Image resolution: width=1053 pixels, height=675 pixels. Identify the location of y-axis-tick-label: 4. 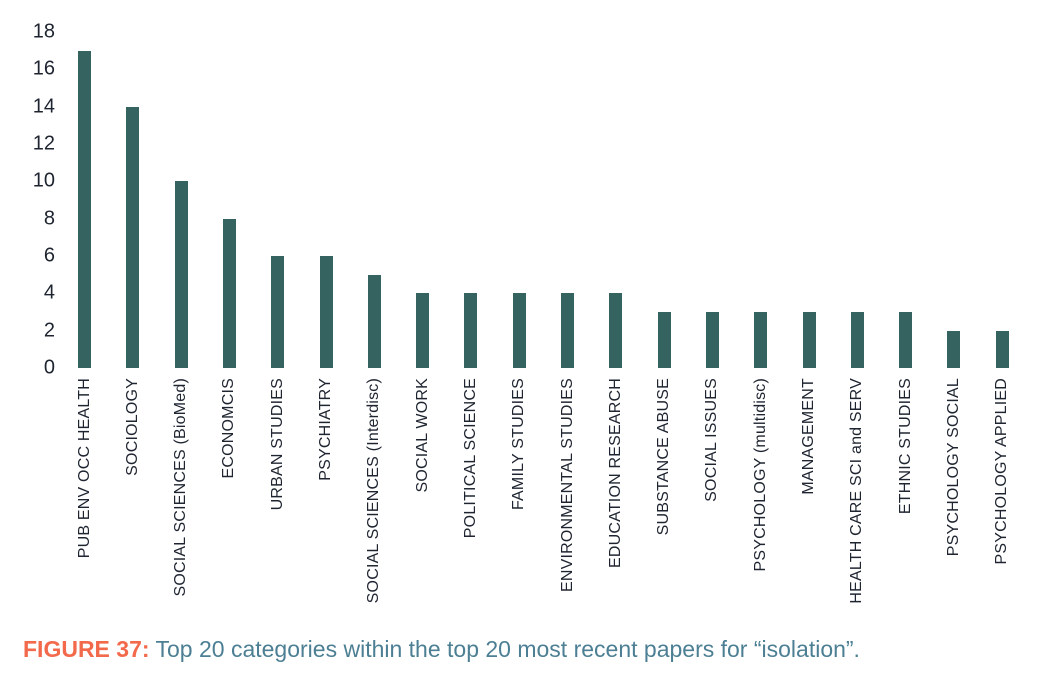
(49, 292).